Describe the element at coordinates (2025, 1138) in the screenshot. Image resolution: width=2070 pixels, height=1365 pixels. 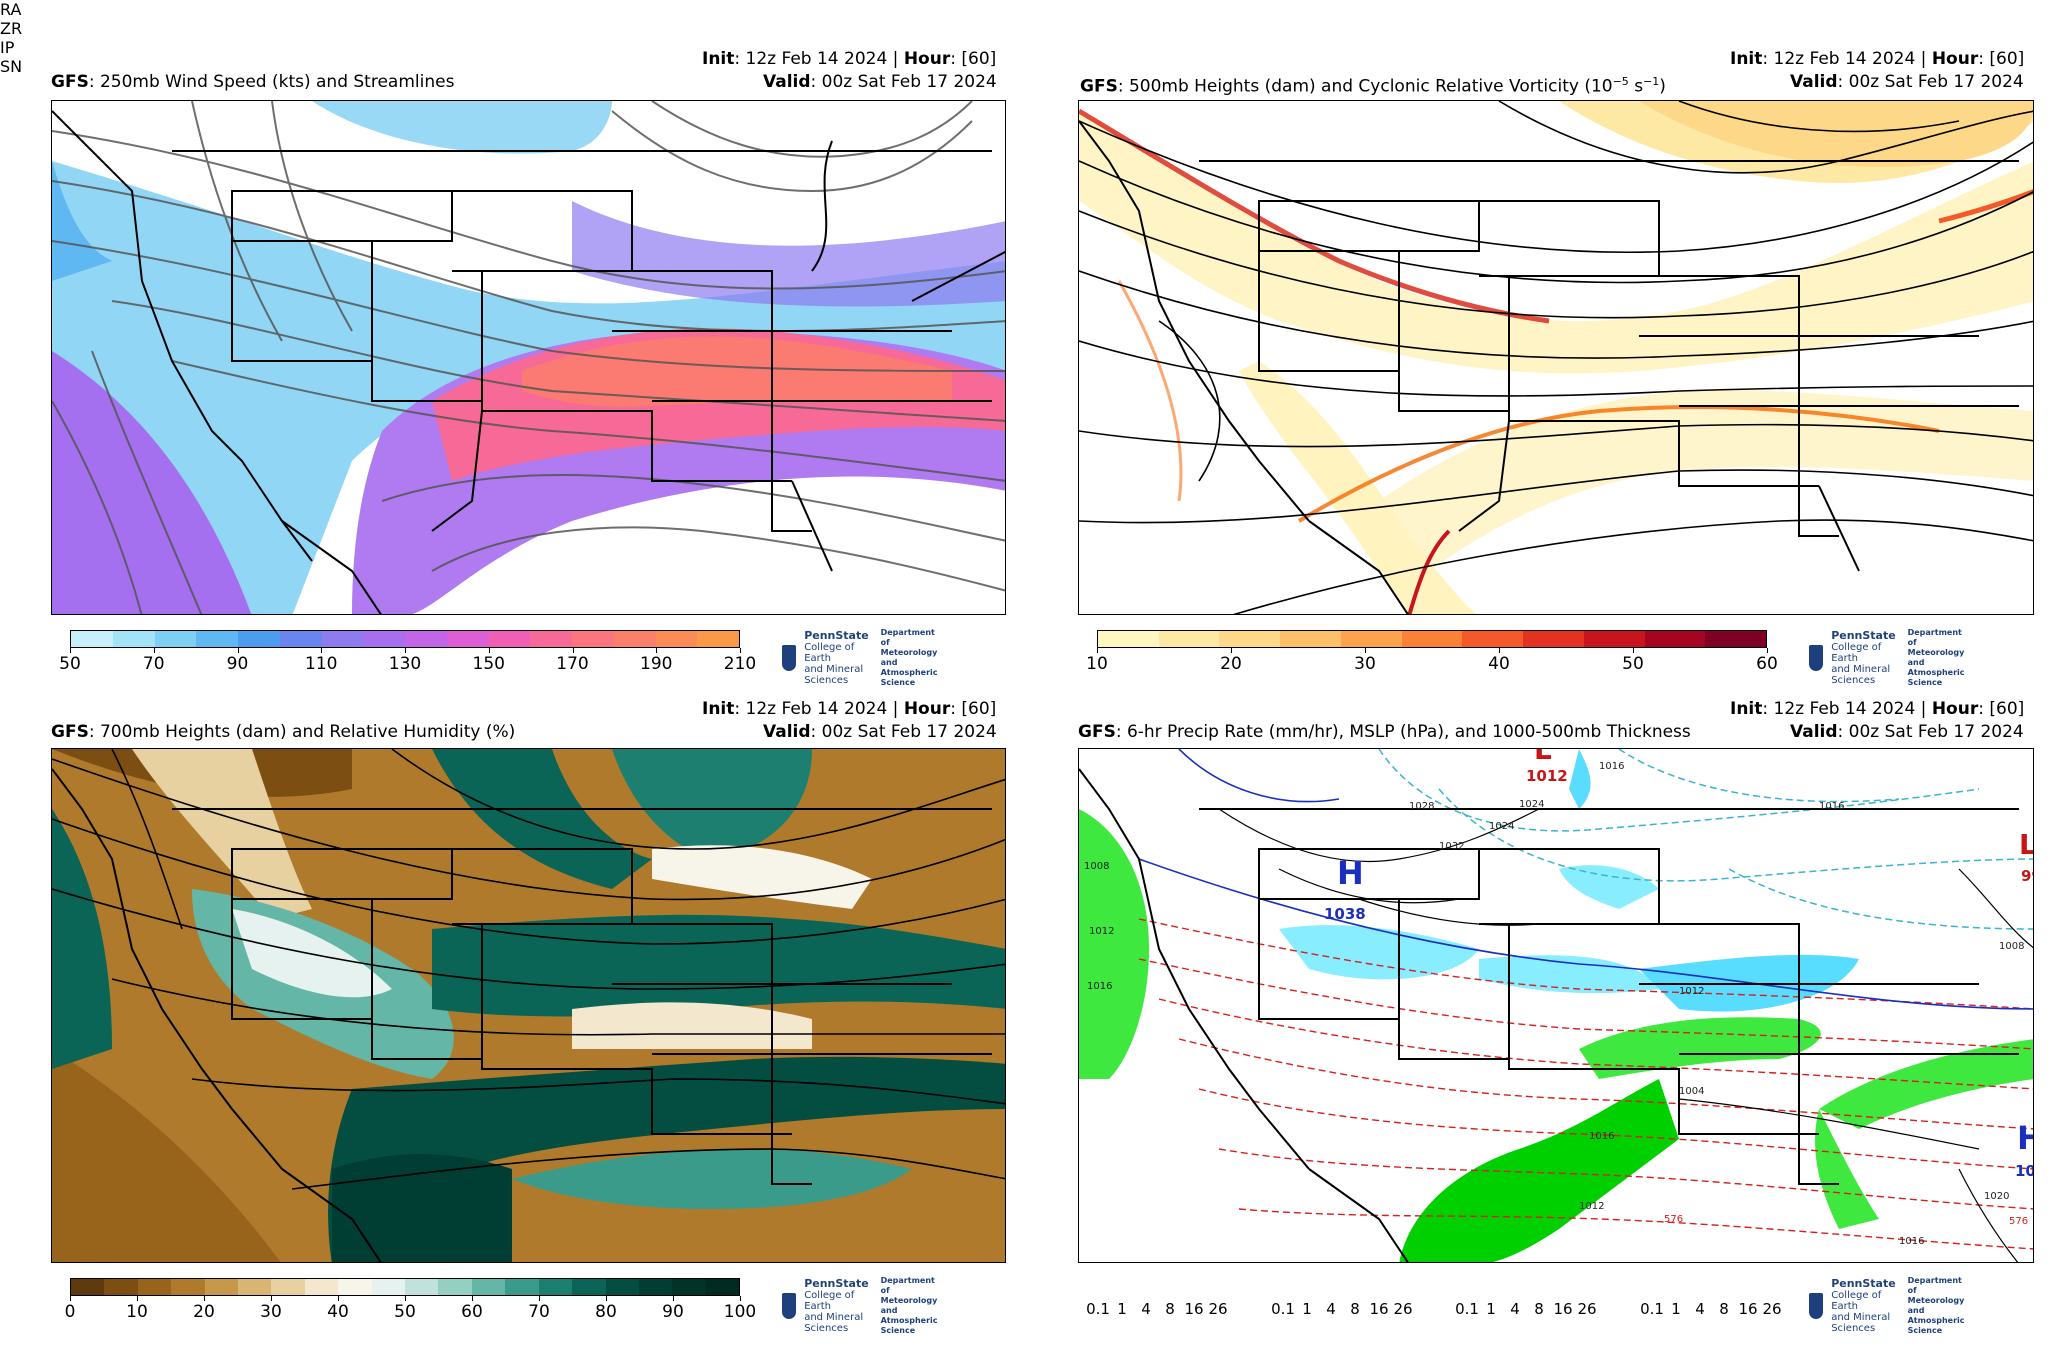
I see `high-pressure-symbol: H` at that location.